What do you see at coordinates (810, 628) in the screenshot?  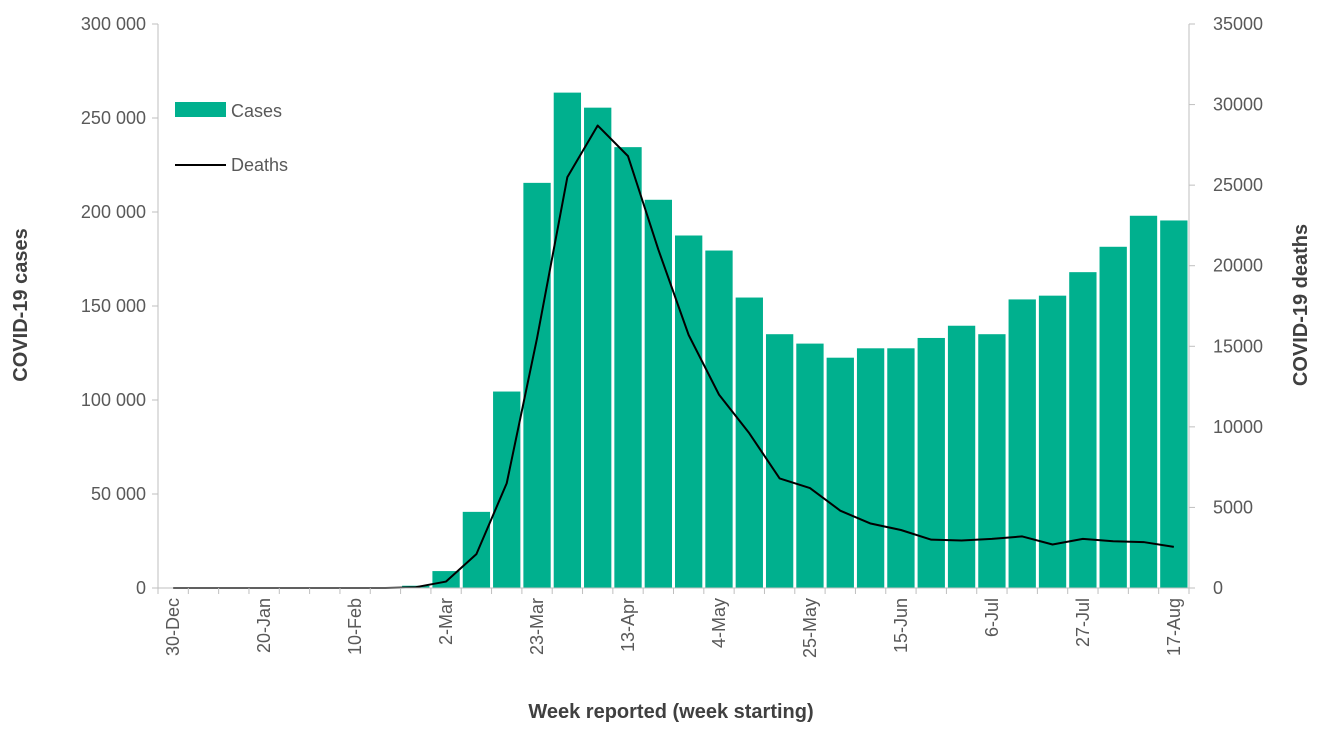 I see `x-tick-label-7: 25-May` at bounding box center [810, 628].